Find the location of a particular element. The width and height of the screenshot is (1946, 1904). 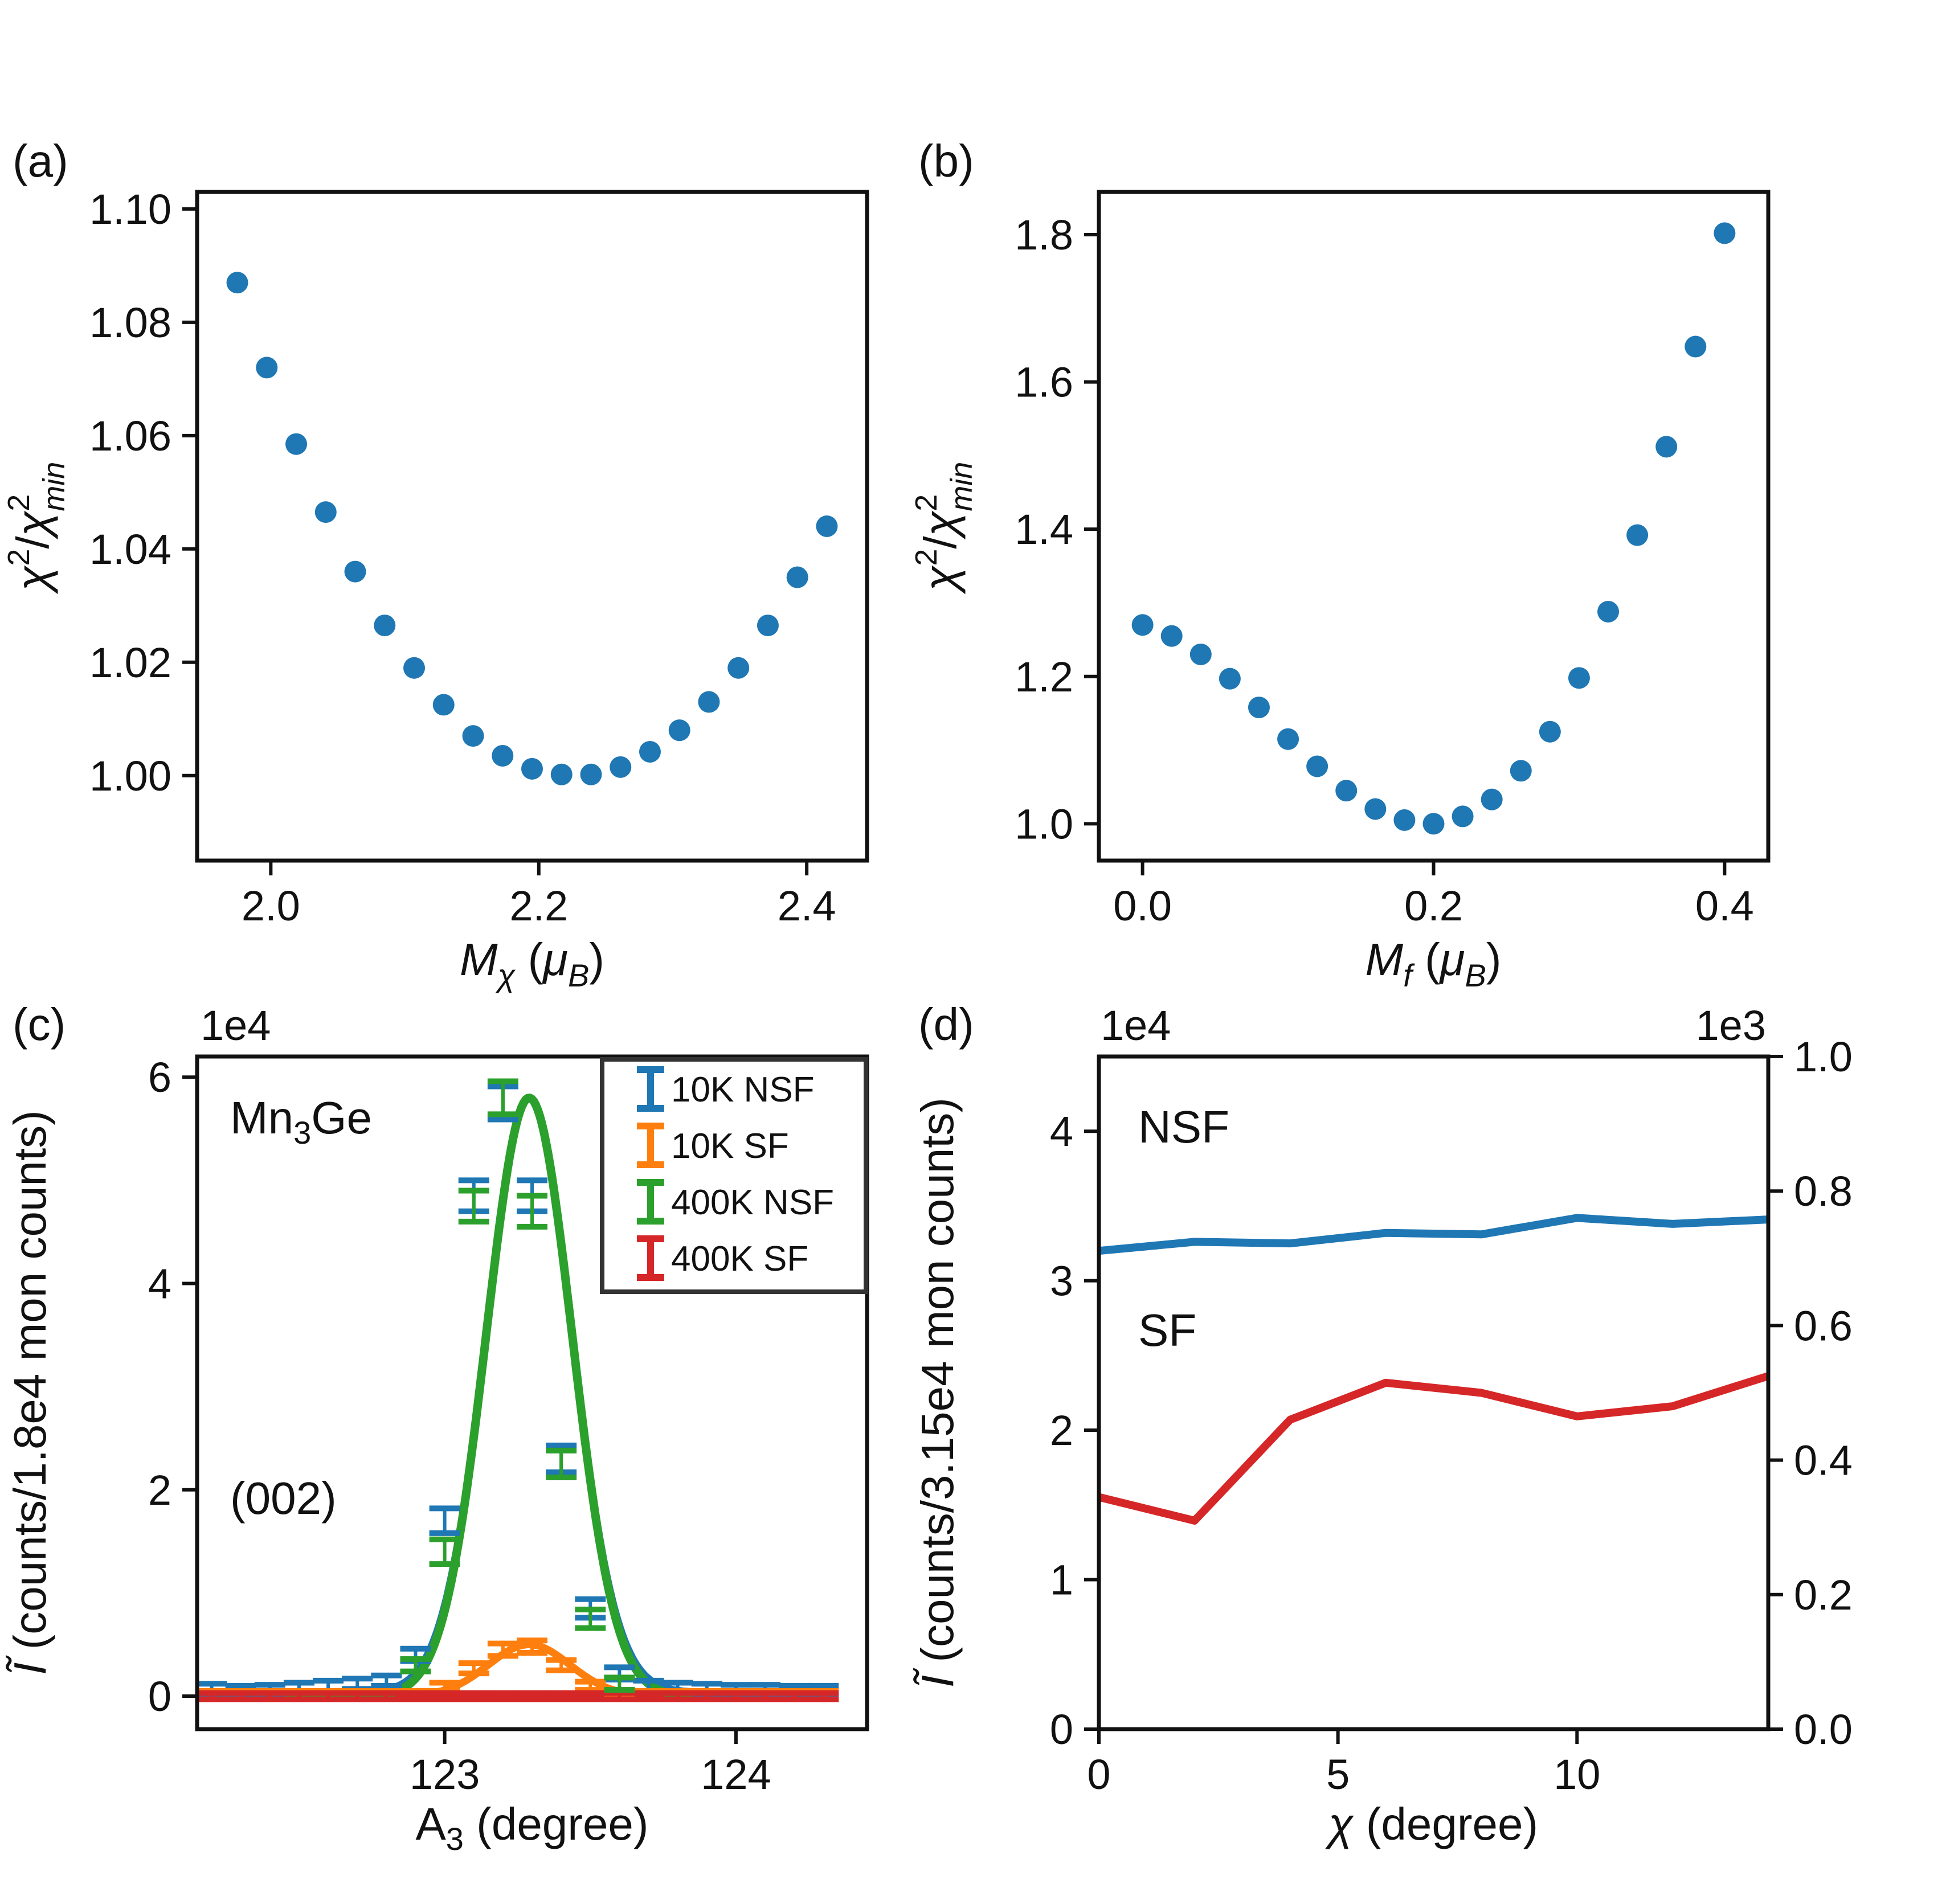

y-tick-label: 1.08 is located at coordinates (130, 322).